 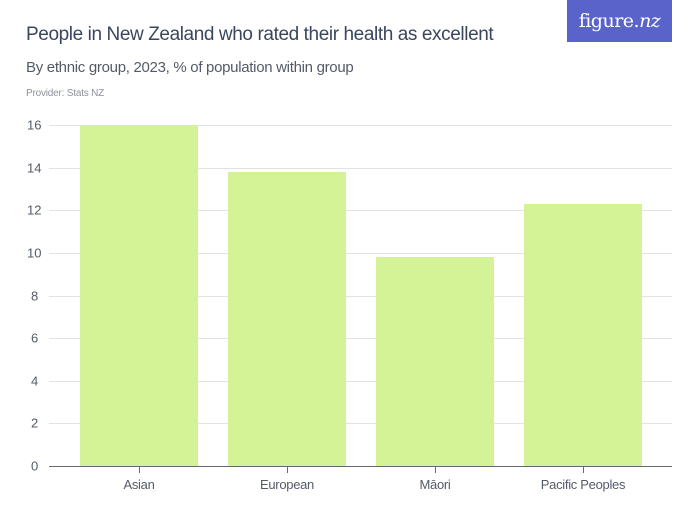 I want to click on logo-text-main: figure., so click(x=609, y=21).